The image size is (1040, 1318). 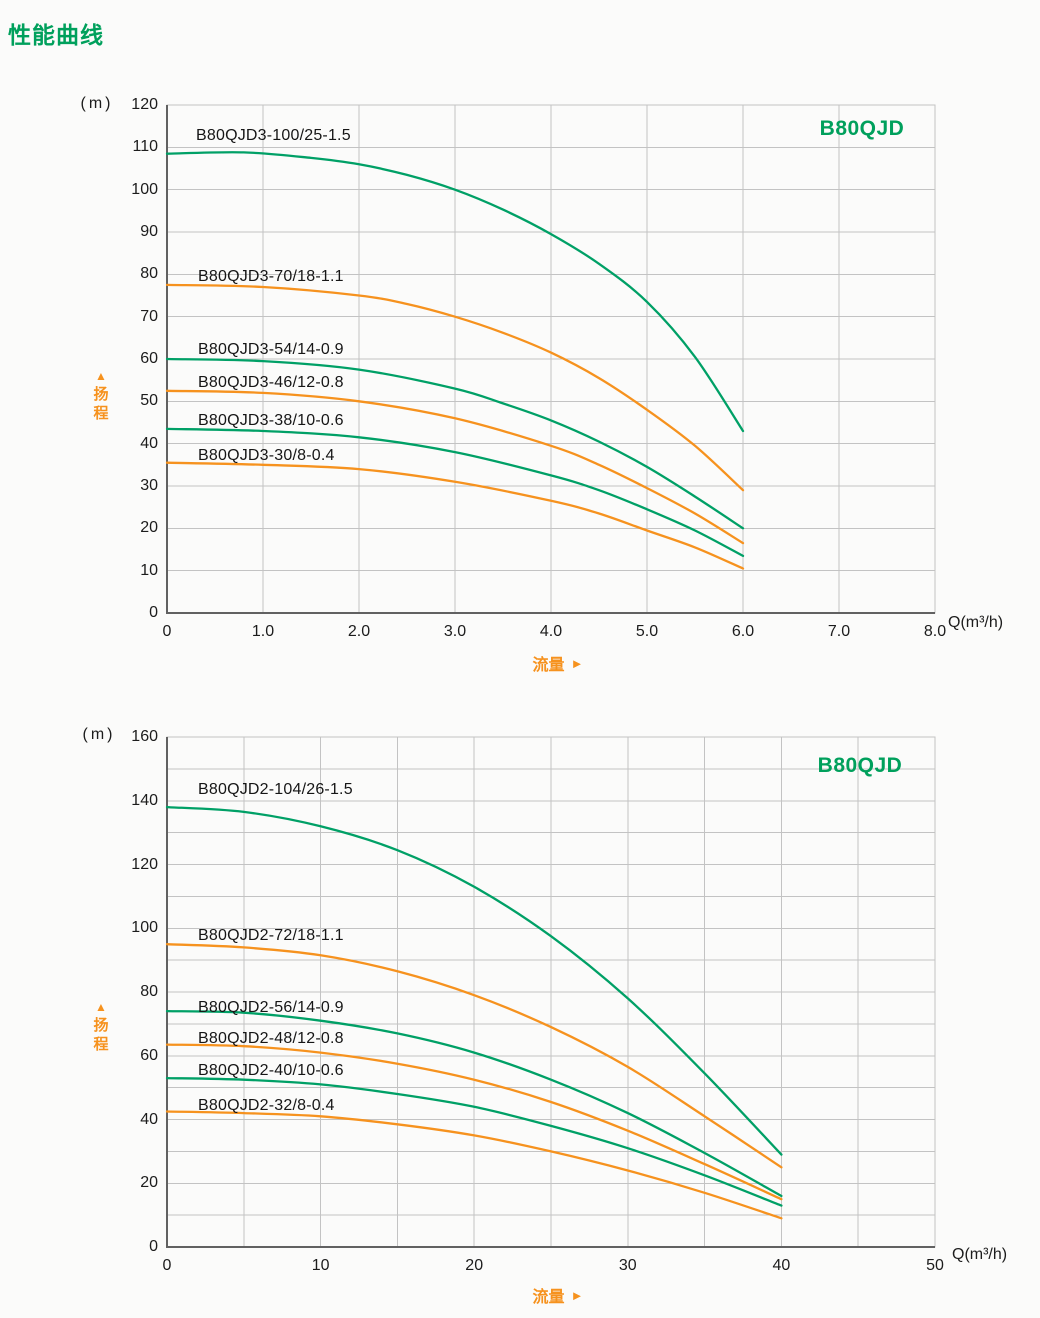 What do you see at coordinates (266, 455) in the screenshot?
I see `curve-label: B80QJD3-30/8-0.4` at bounding box center [266, 455].